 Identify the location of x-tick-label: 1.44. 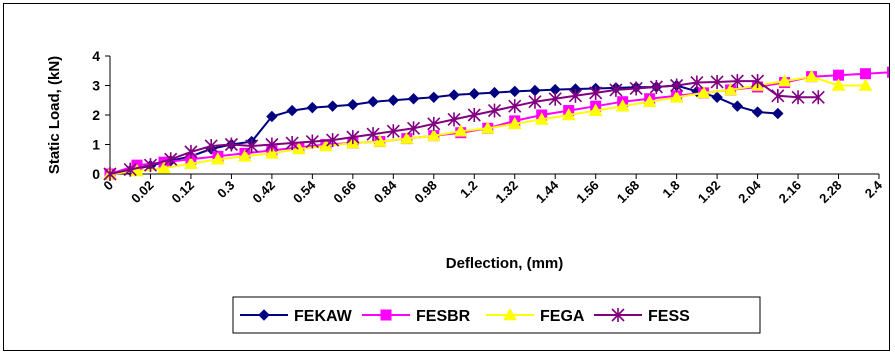
(547, 191).